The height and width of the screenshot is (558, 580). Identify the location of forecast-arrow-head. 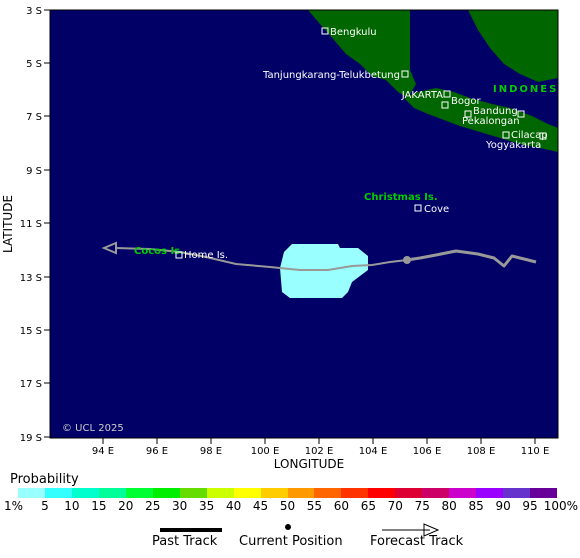
(109, 248).